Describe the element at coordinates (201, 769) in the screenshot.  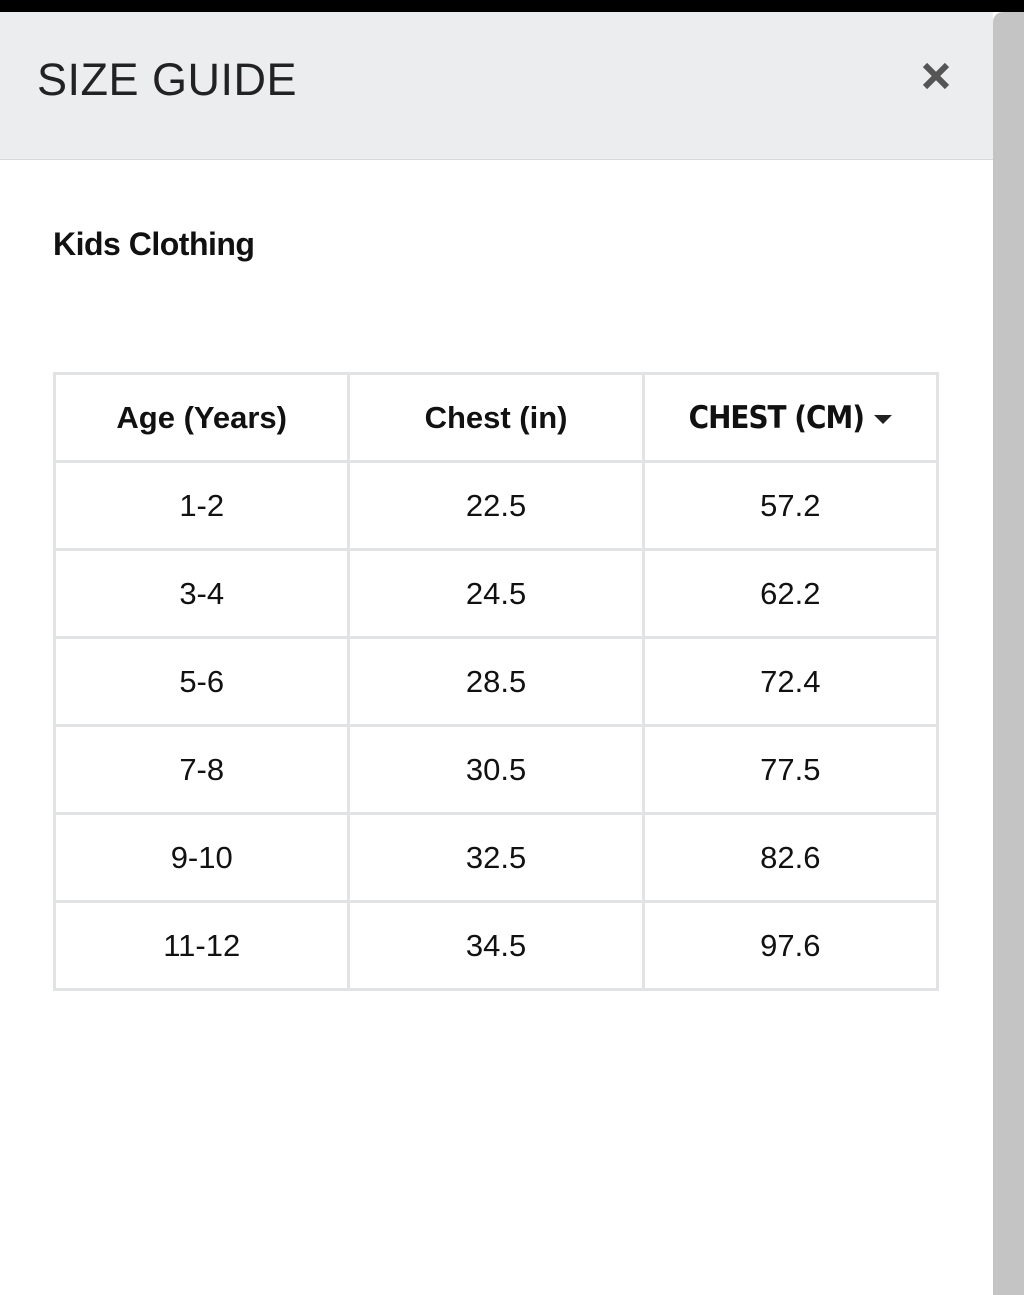
I see `table-cell: 7-8` at that location.